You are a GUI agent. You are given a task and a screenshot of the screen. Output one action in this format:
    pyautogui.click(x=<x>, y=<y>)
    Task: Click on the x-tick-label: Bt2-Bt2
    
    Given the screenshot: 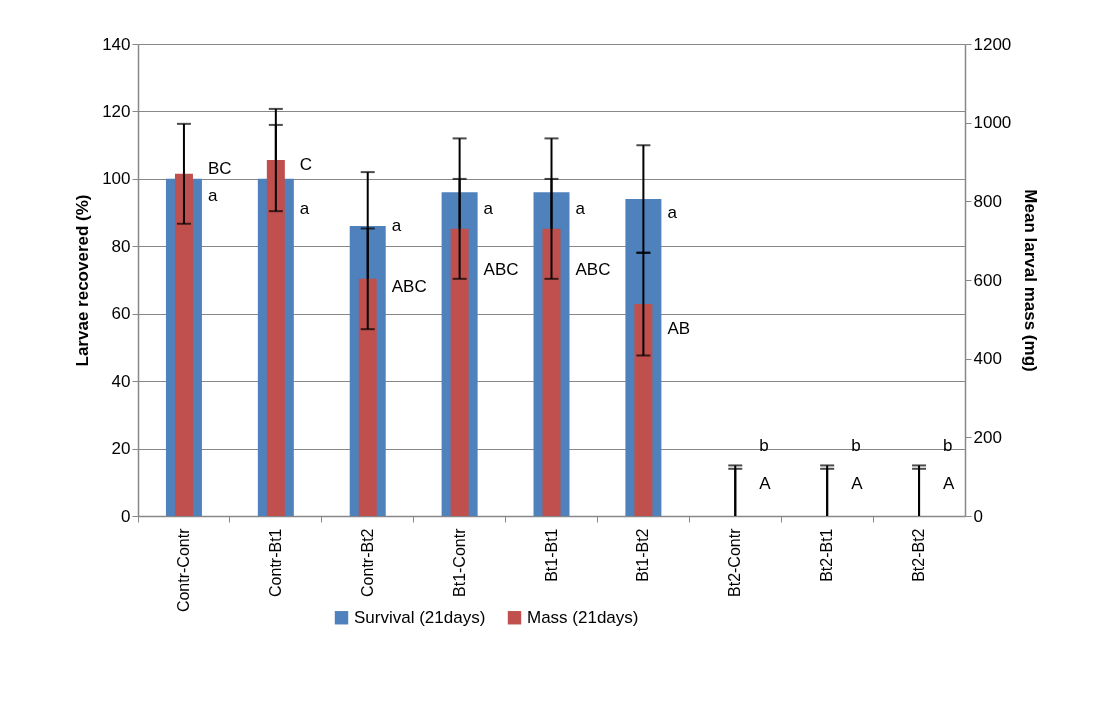 What is the action you would take?
    pyautogui.click(x=919, y=555)
    